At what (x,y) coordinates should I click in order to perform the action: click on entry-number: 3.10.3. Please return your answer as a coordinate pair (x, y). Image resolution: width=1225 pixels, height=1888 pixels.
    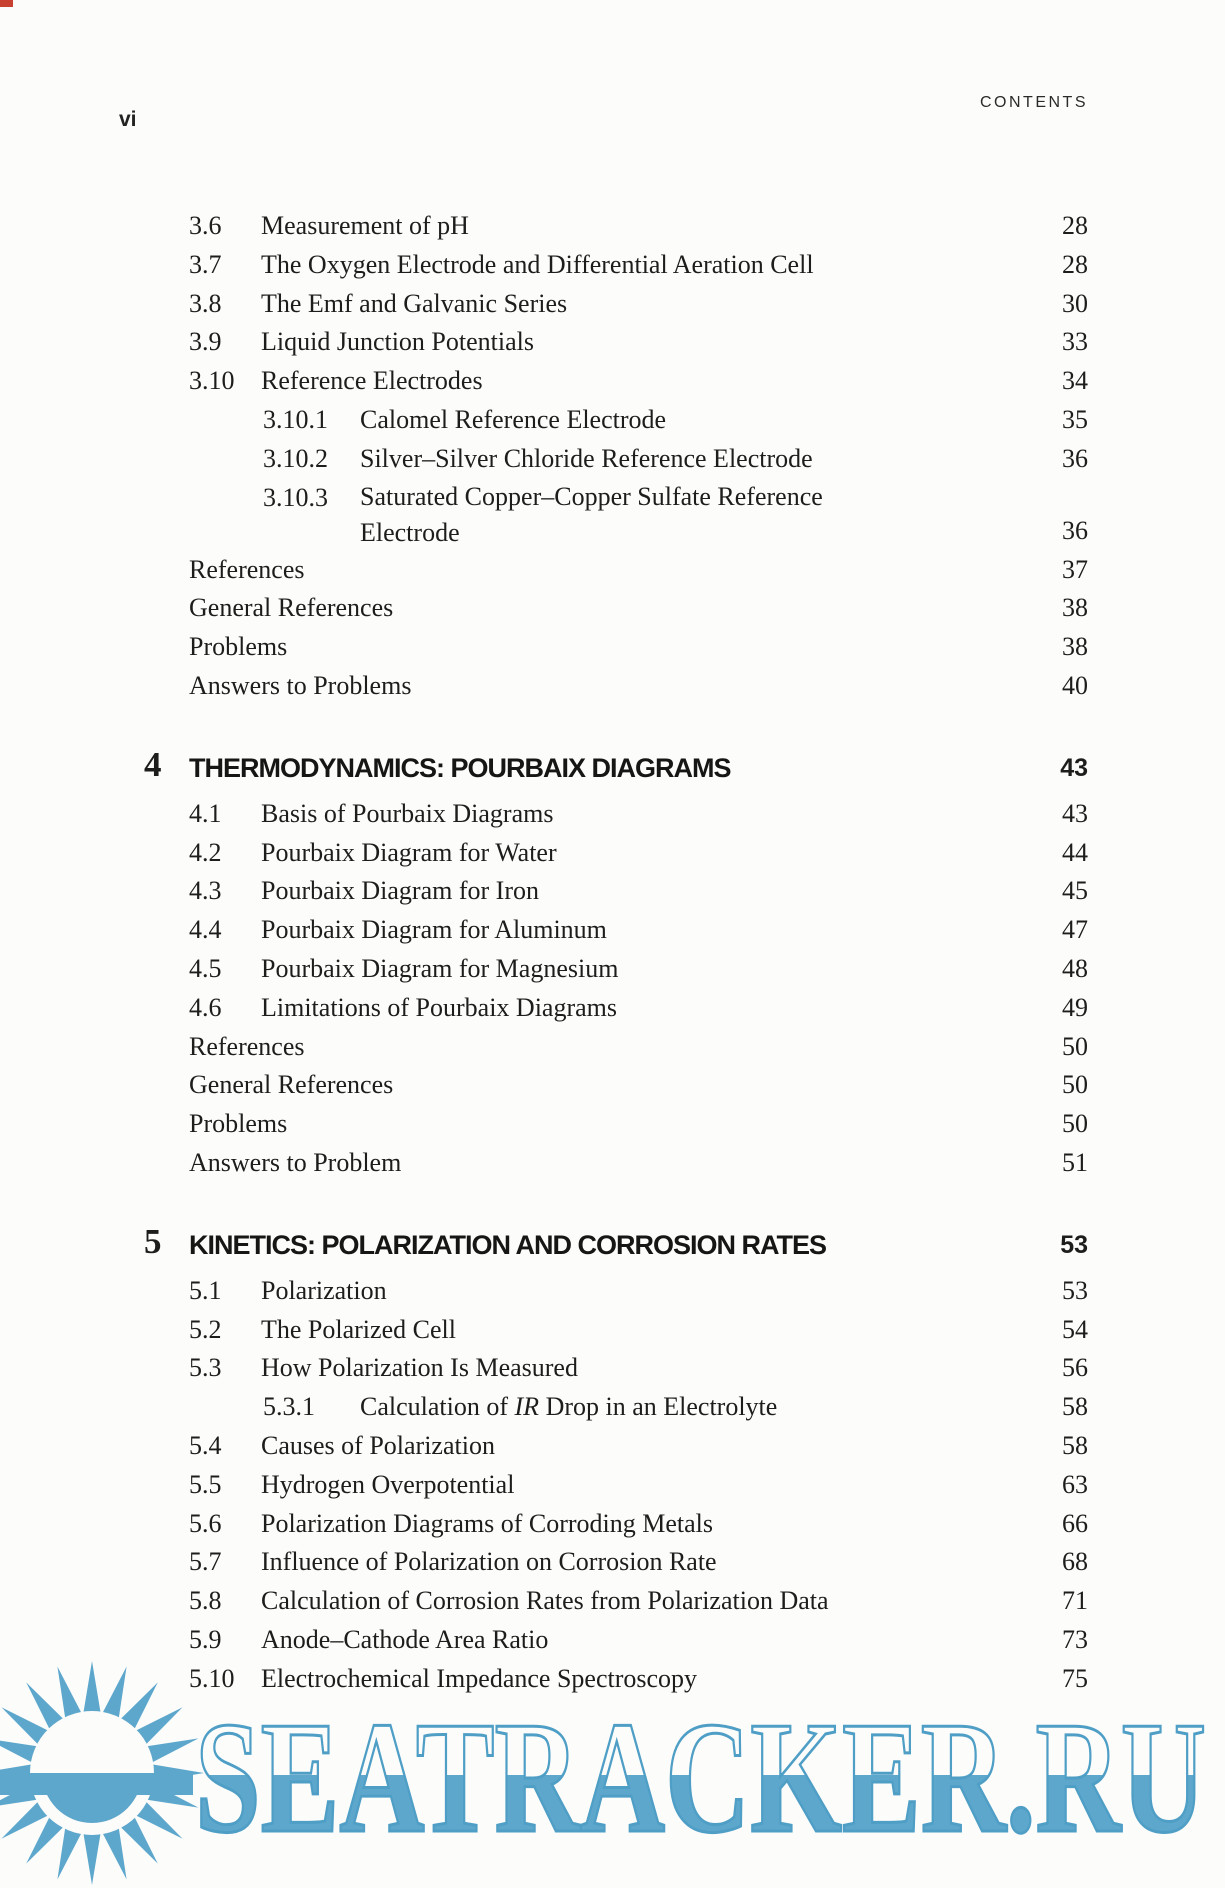
    Looking at the image, I should click on (295, 497).